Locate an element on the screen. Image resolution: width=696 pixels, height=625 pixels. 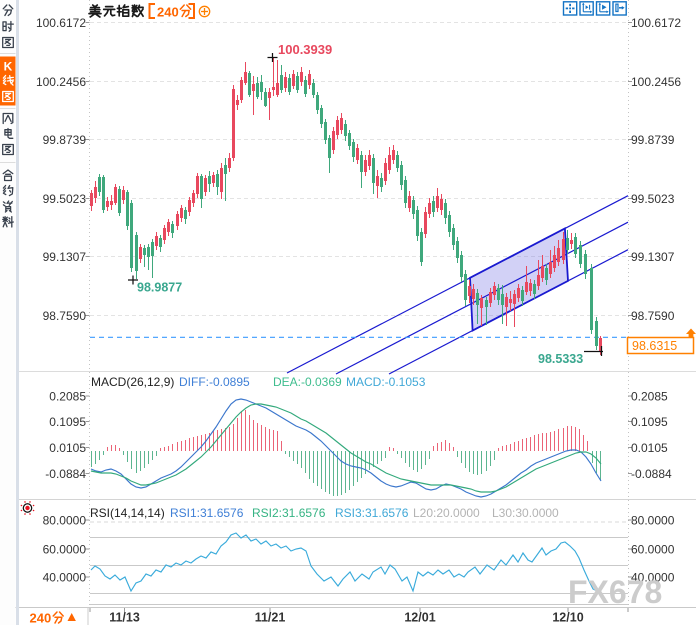
svg-text: 12/10 is located at coordinates (567, 618).